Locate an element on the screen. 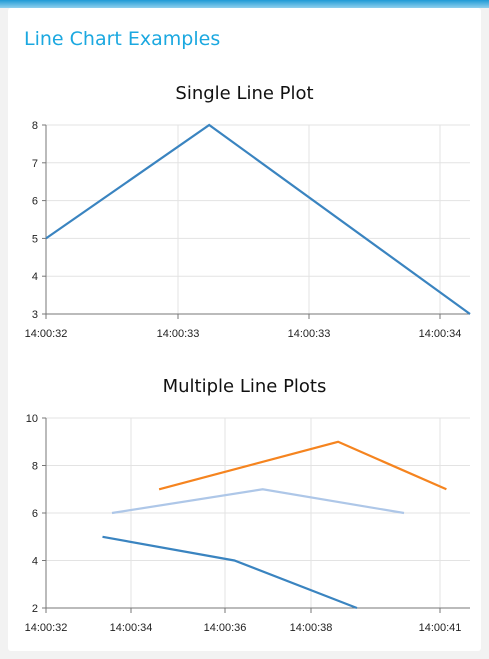  y-tick-label: 10 is located at coordinates (32, 419).